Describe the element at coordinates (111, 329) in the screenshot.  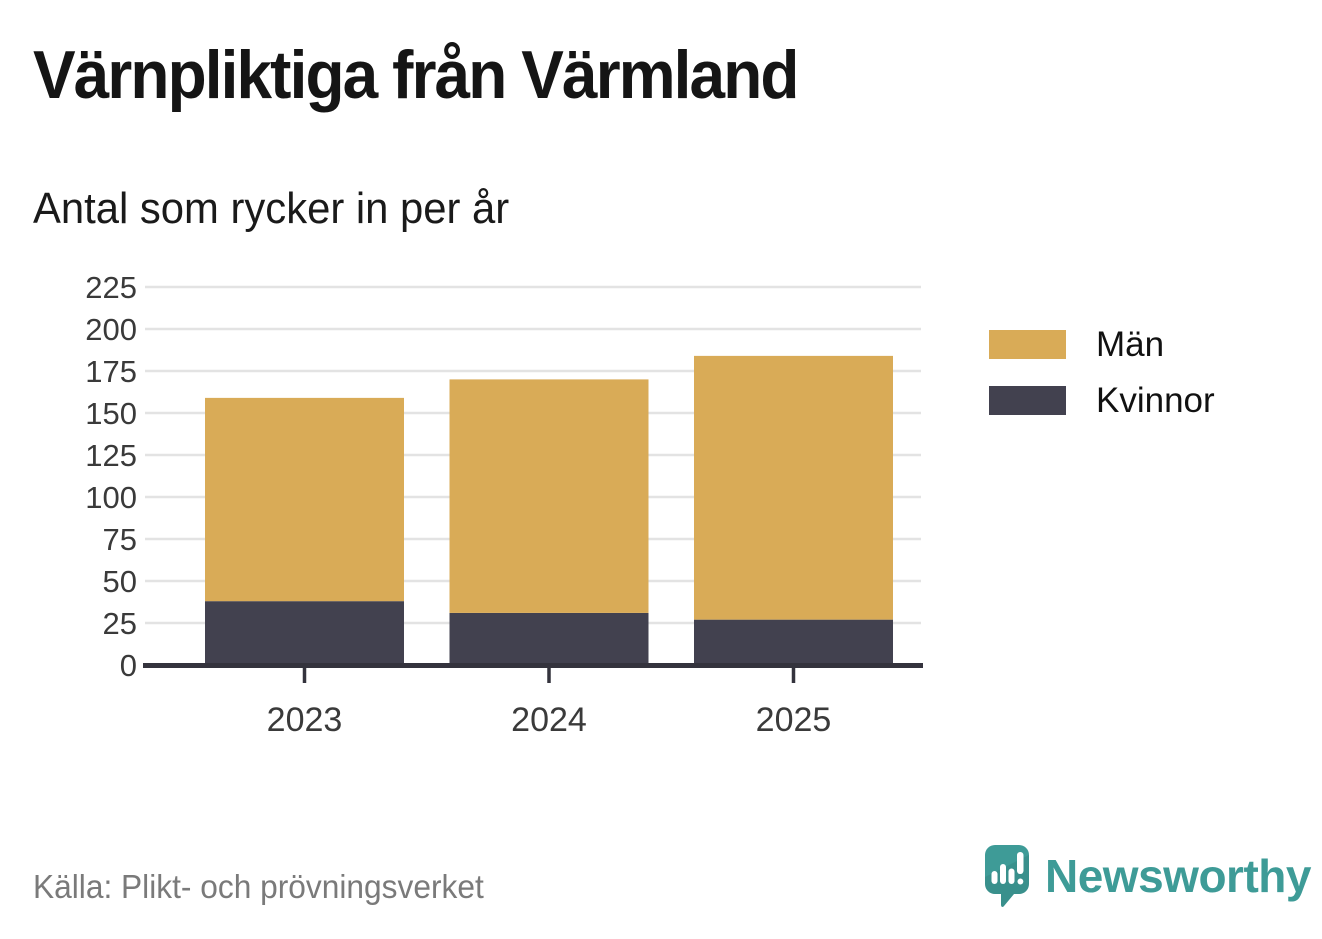
I see `y-axis-tick-label: 200` at that location.